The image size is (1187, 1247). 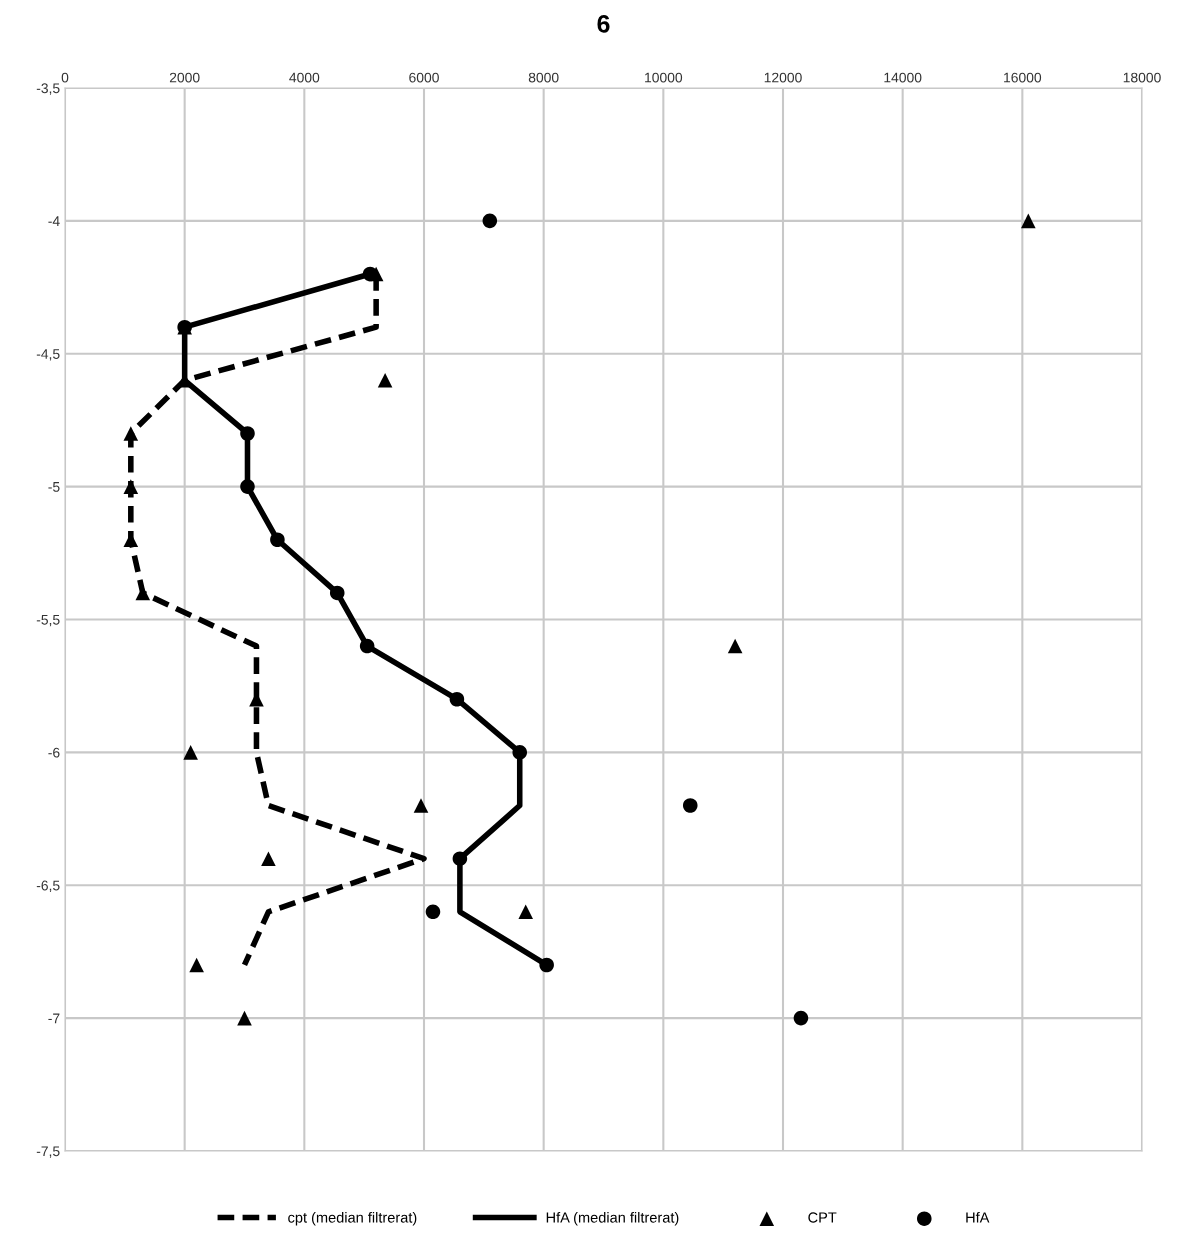 What do you see at coordinates (48, 355) in the screenshot?
I see `y-tick-label: -4,5` at bounding box center [48, 355].